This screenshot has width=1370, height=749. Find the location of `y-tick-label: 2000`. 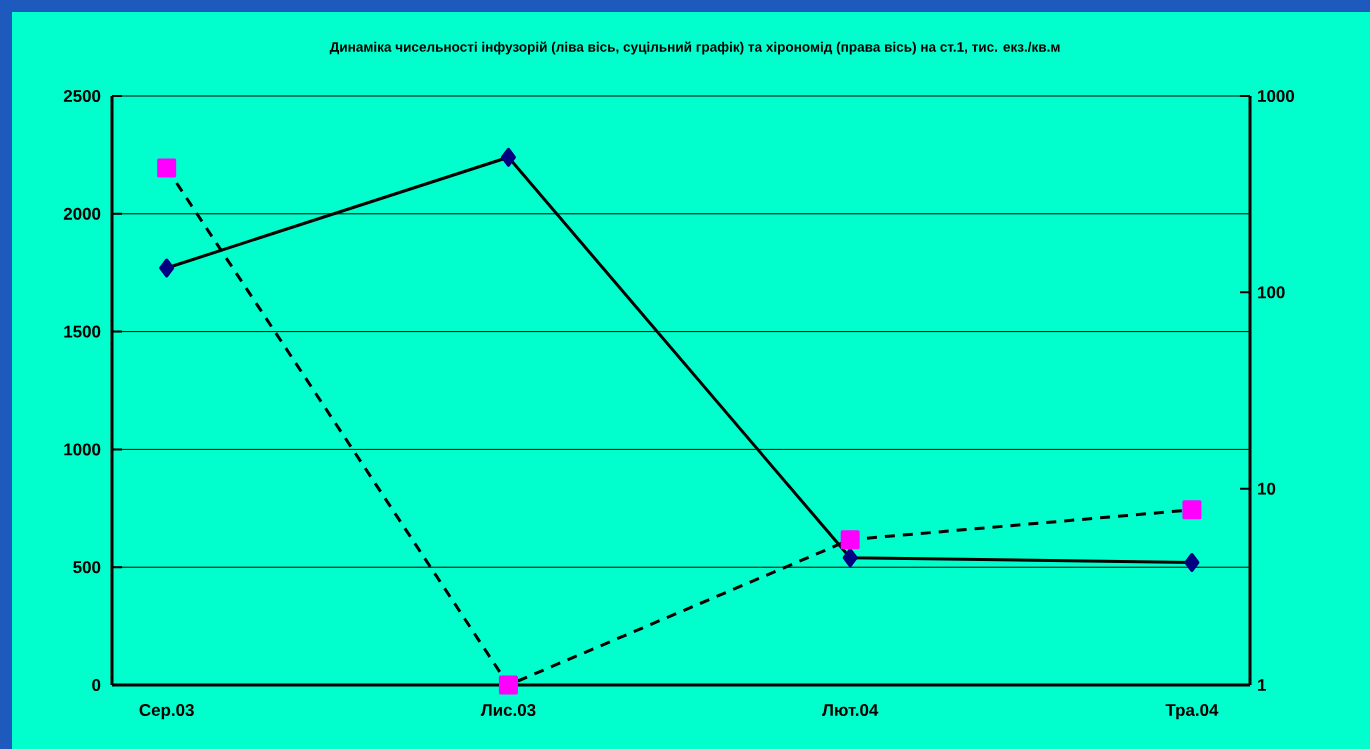

y-tick-label: 2000 is located at coordinates (82, 213).